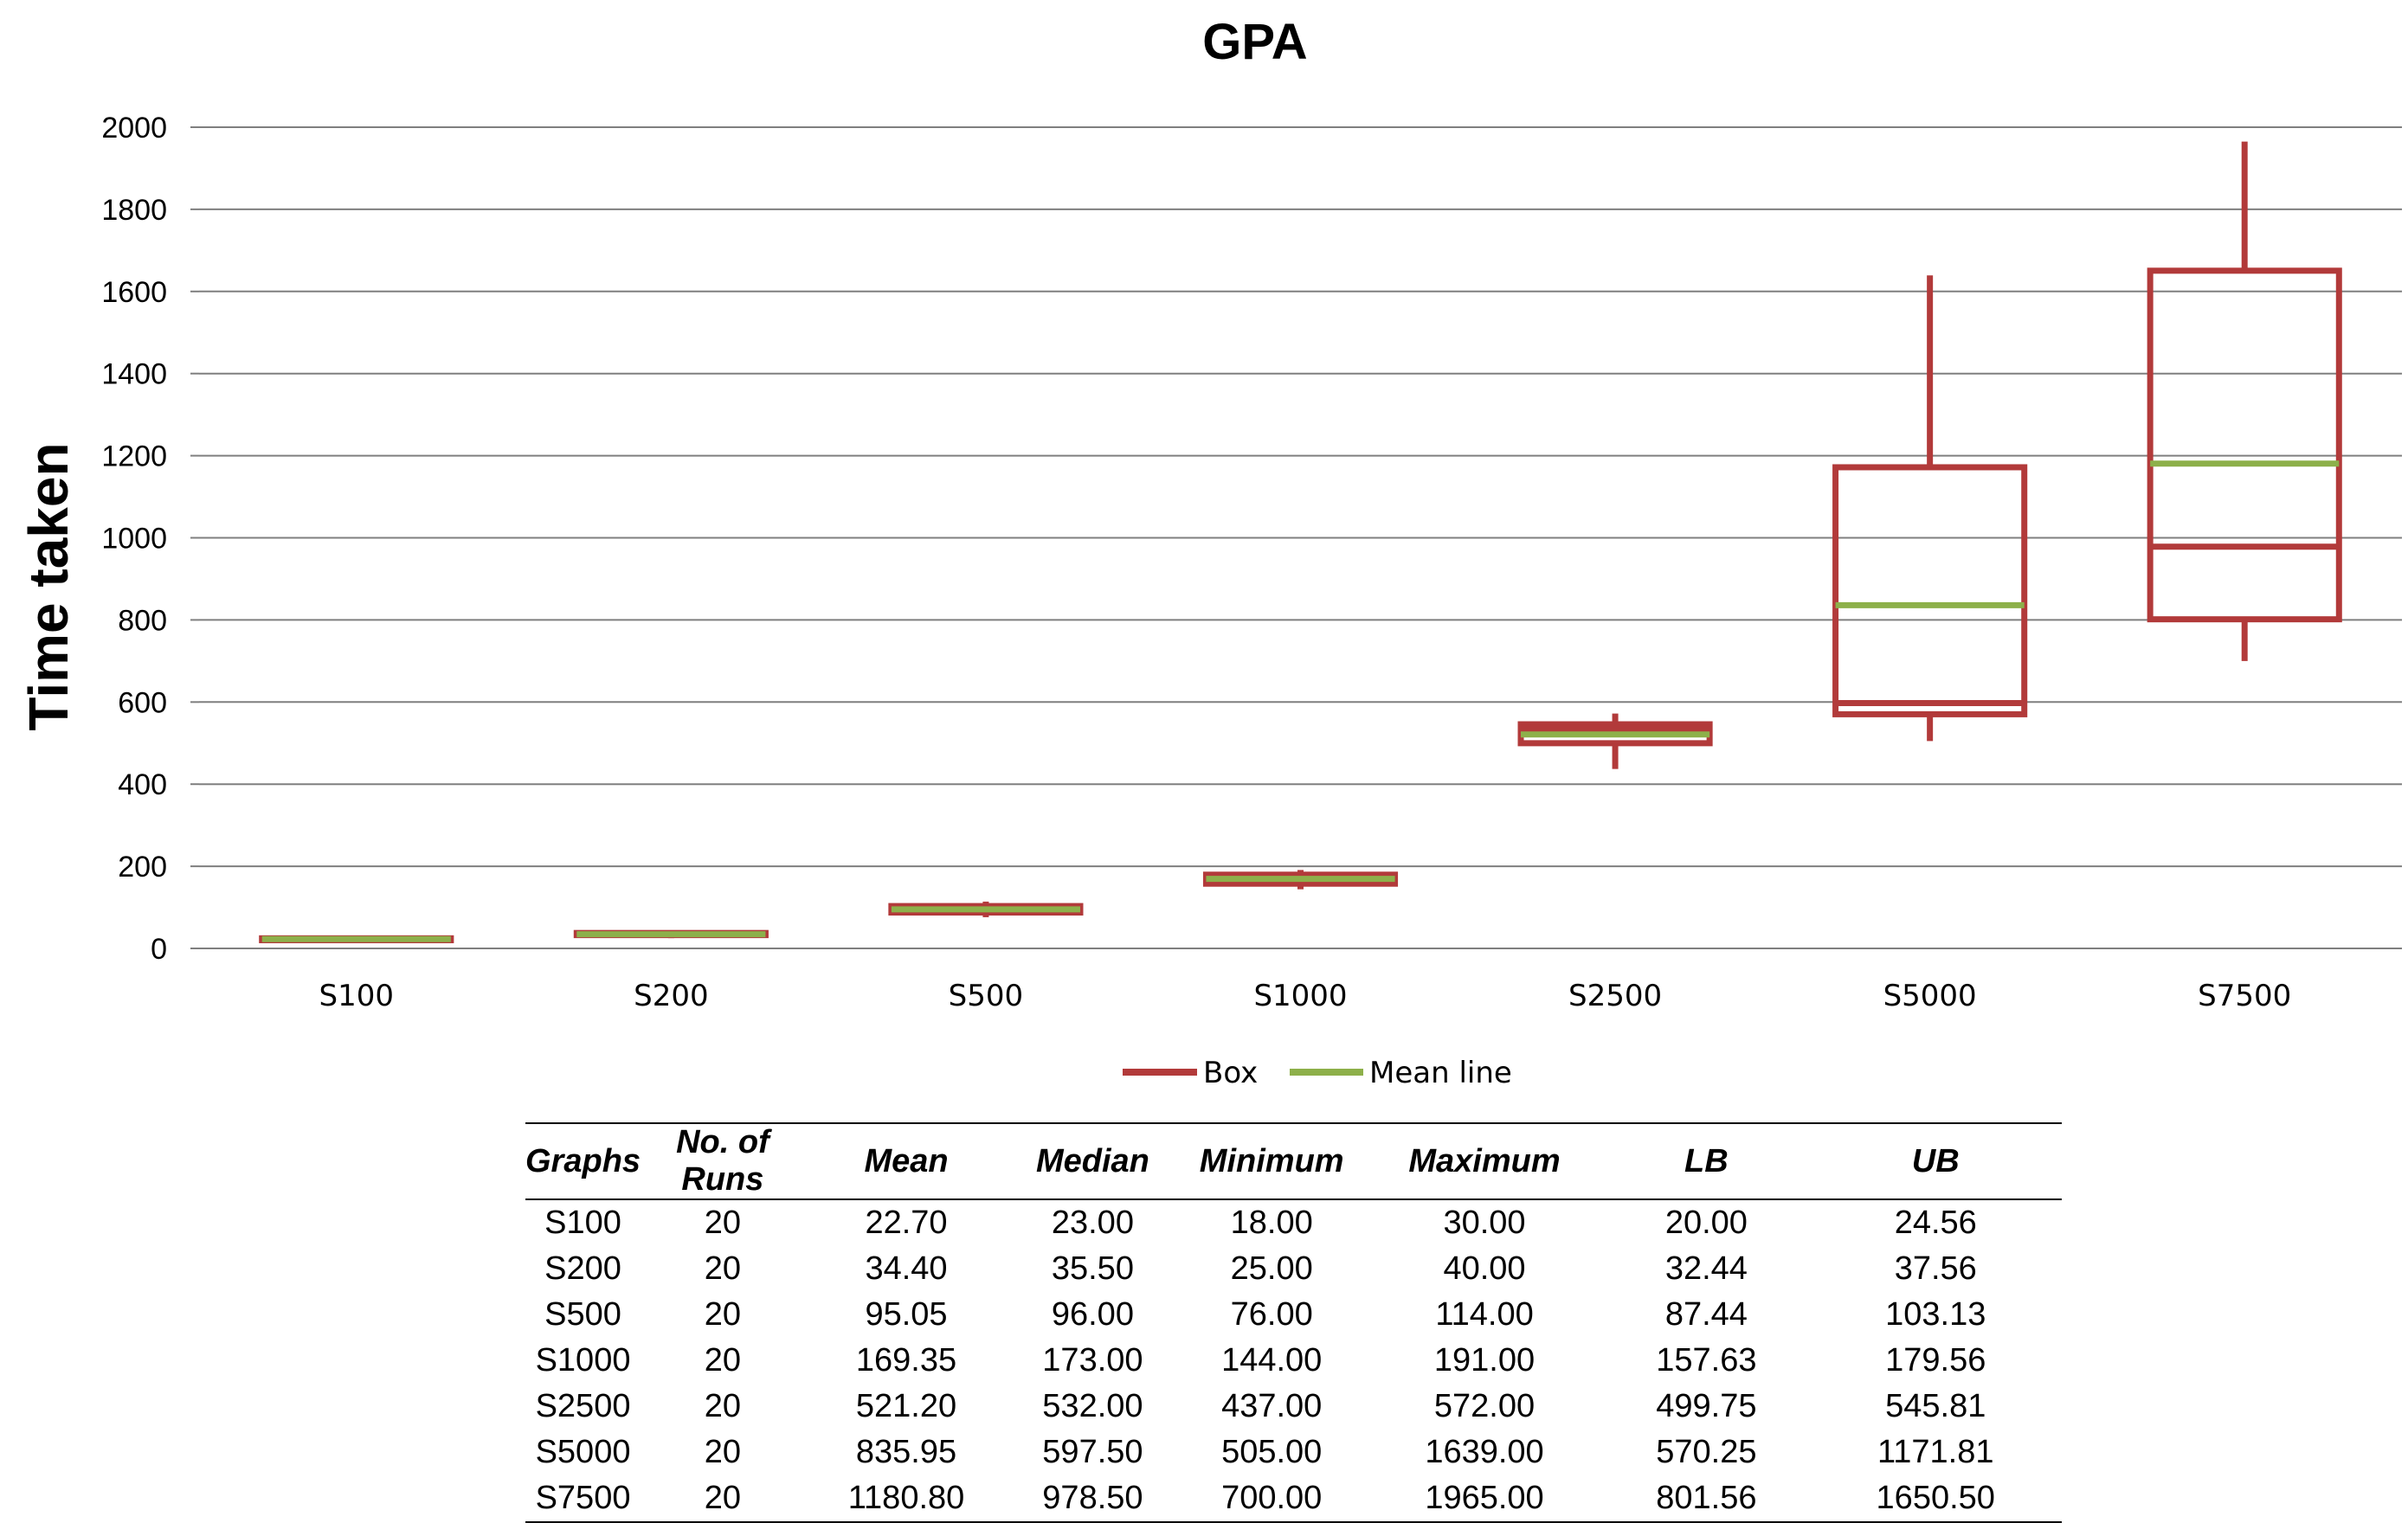  Describe the element at coordinates (134, 128) in the screenshot. I see `y-tick-label: 2000` at that location.